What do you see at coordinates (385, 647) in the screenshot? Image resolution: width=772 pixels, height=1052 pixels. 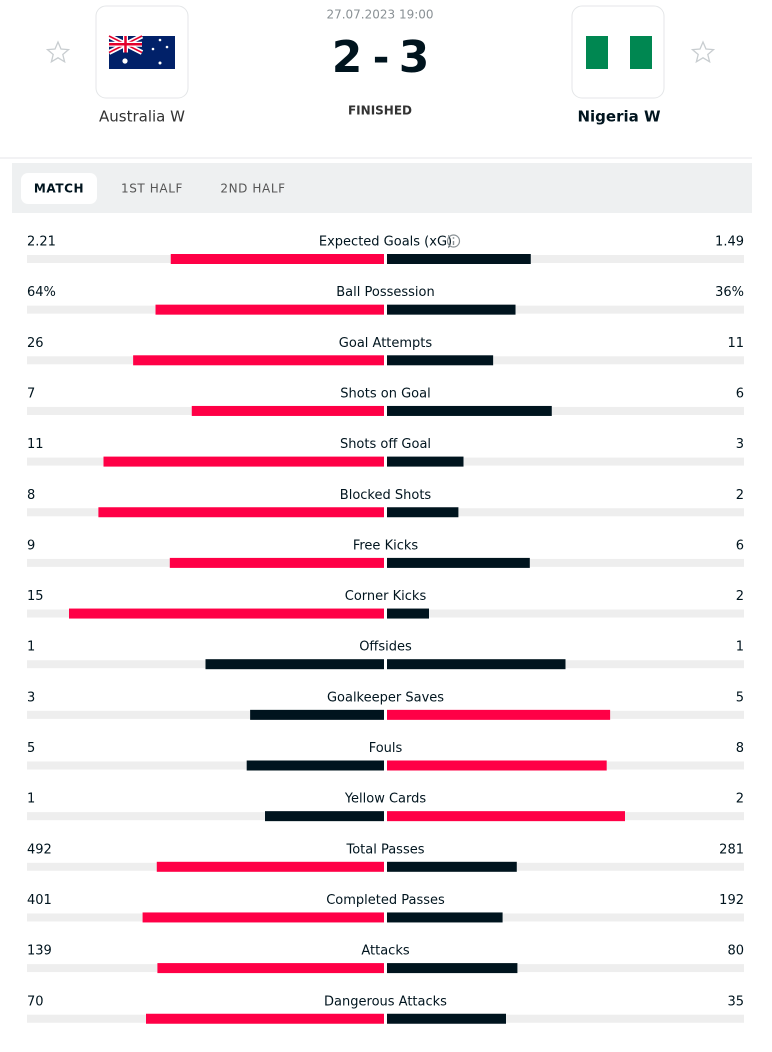 I see `stat-name: Offsides` at bounding box center [385, 647].